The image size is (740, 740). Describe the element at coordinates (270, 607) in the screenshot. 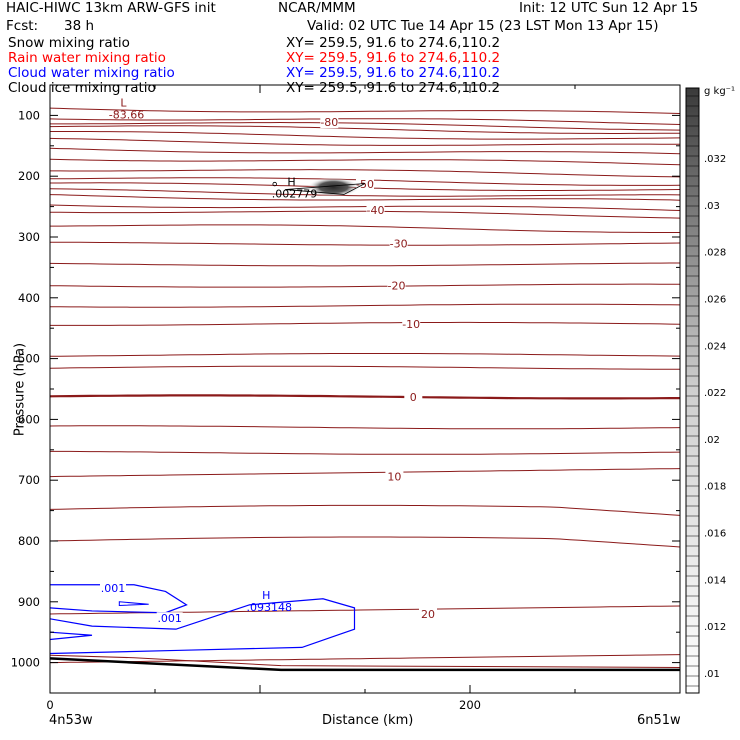

I see `extremum-value: .093148` at that location.